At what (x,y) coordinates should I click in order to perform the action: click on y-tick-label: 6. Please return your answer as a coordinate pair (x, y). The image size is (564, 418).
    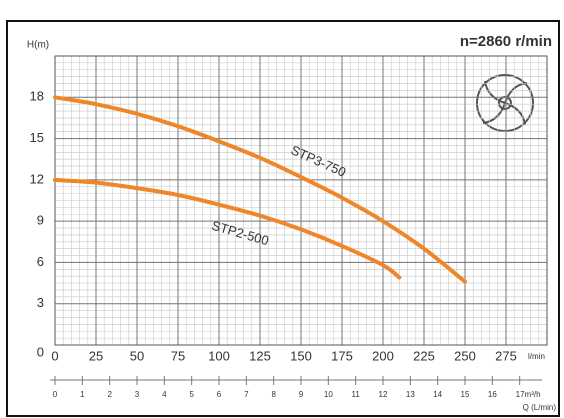
    Looking at the image, I should click on (40, 261).